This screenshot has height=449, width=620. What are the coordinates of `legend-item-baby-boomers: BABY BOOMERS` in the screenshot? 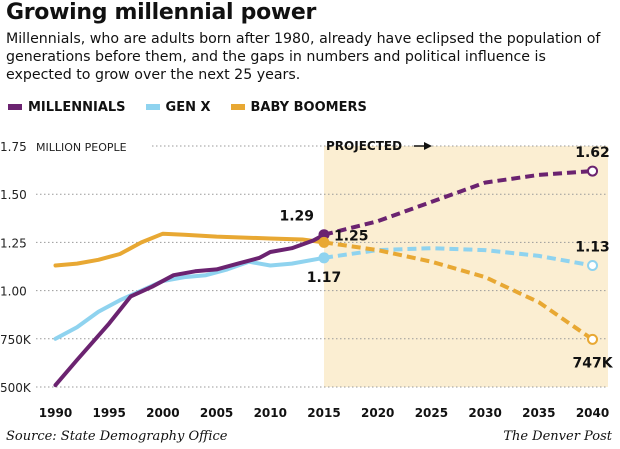 It's located at (298, 107).